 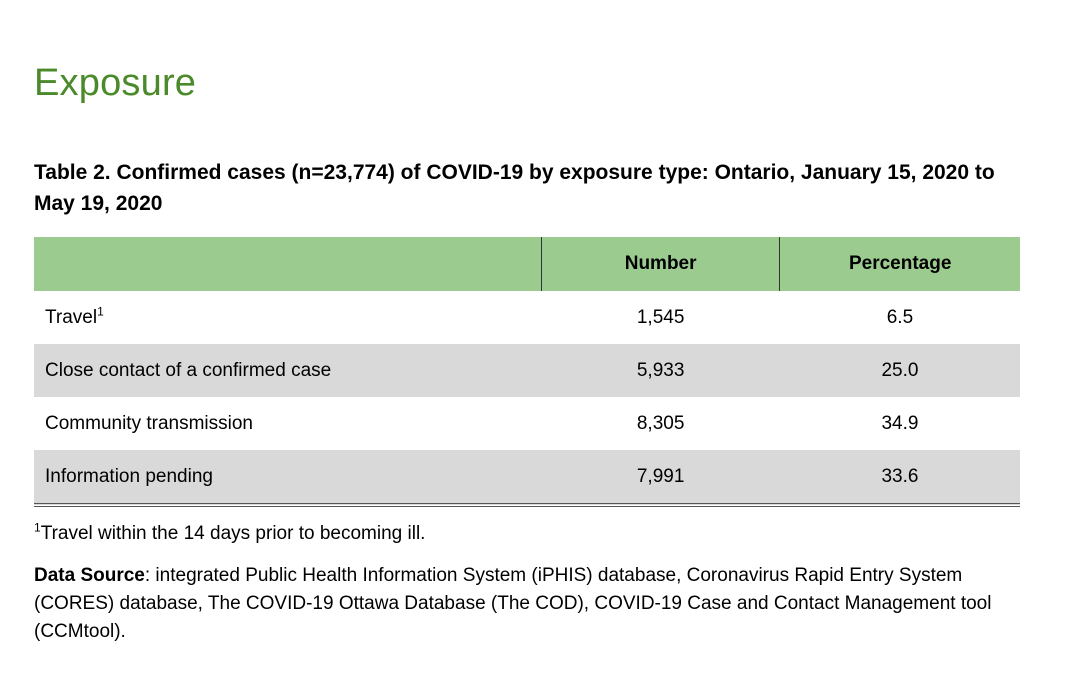 I want to click on table-header-row: Number Percentage, so click(x=527, y=264).